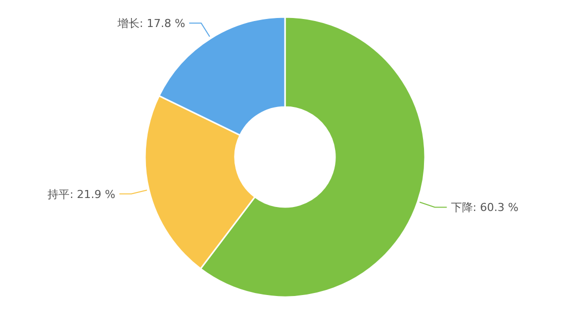 The image size is (564, 313). What do you see at coordinates (484, 207) in the screenshot?
I see `slice-label: 下降: 60.3 %` at bounding box center [484, 207].